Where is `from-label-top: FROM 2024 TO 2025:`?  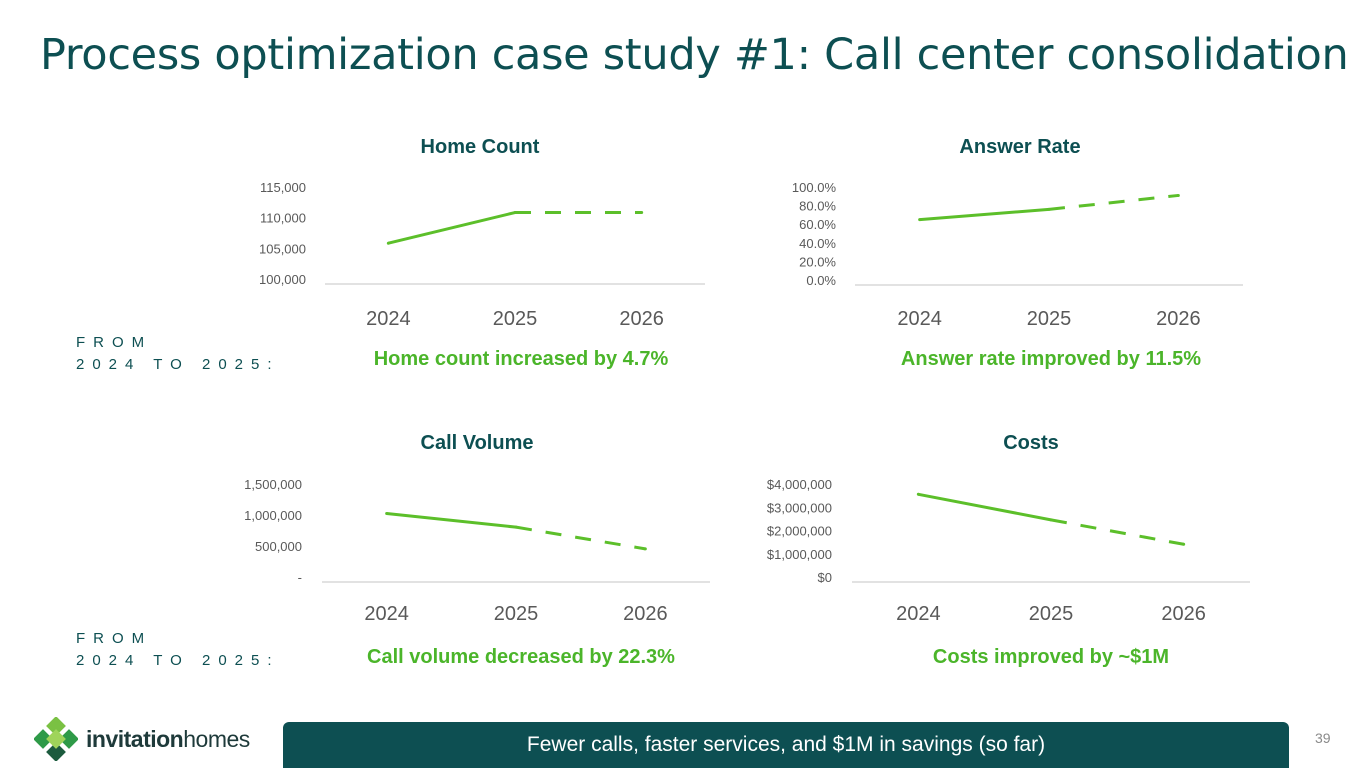
from-label-top: FROM 2024 TO 2025: is located at coordinates (178, 354).